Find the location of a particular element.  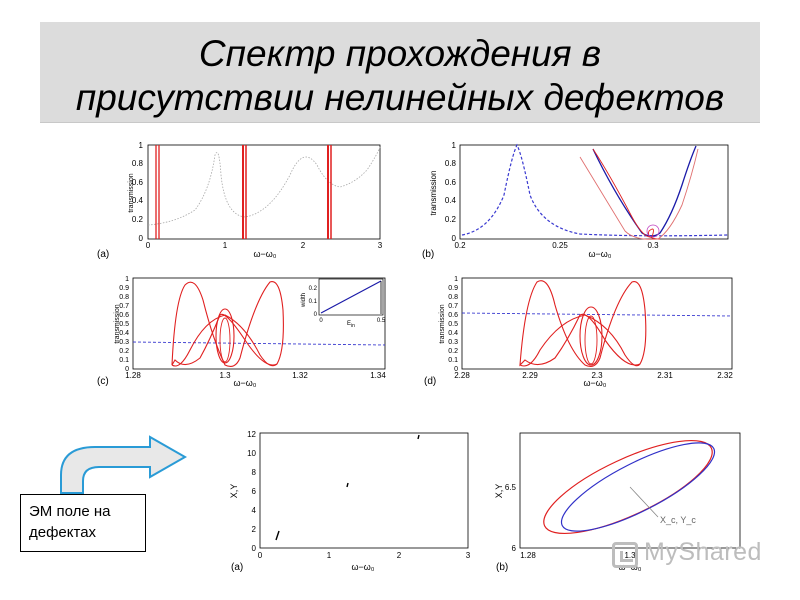

panel-c-ytick-0: 0 is located at coordinates (127, 369).